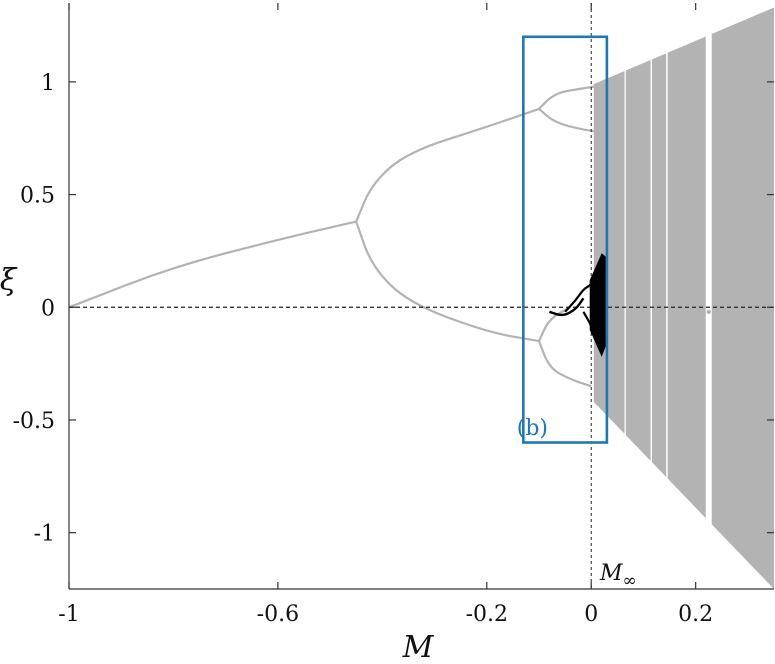  Describe the element at coordinates (567, 307) in the screenshot. I see `highlight-curve-main` at that location.